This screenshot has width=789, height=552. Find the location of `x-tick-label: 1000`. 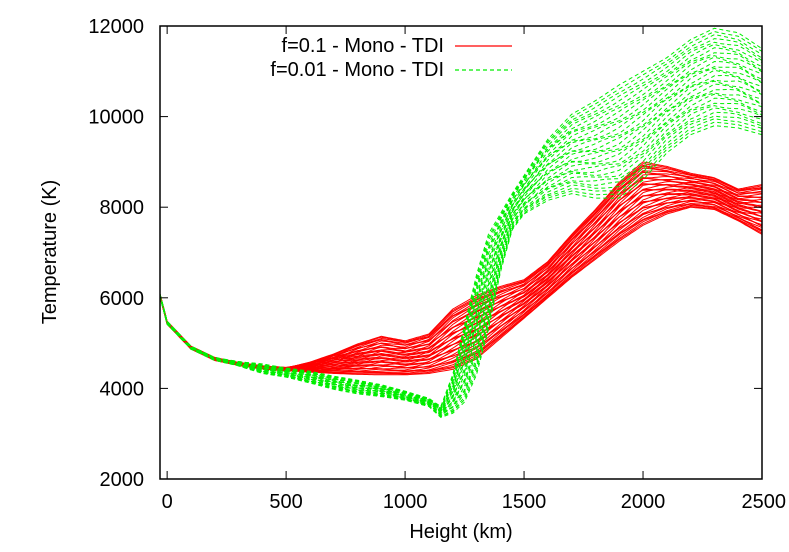

x-tick-label: 1000 is located at coordinates (405, 502).